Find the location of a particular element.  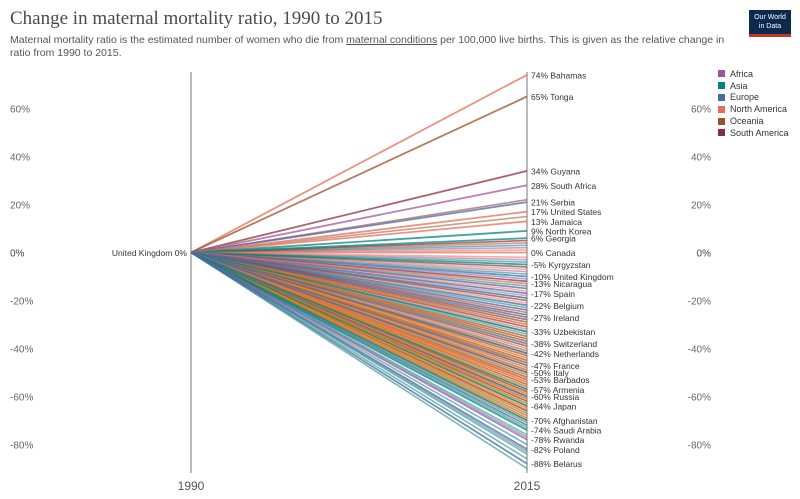

series-label: -78% Rwanda is located at coordinates (558, 440).